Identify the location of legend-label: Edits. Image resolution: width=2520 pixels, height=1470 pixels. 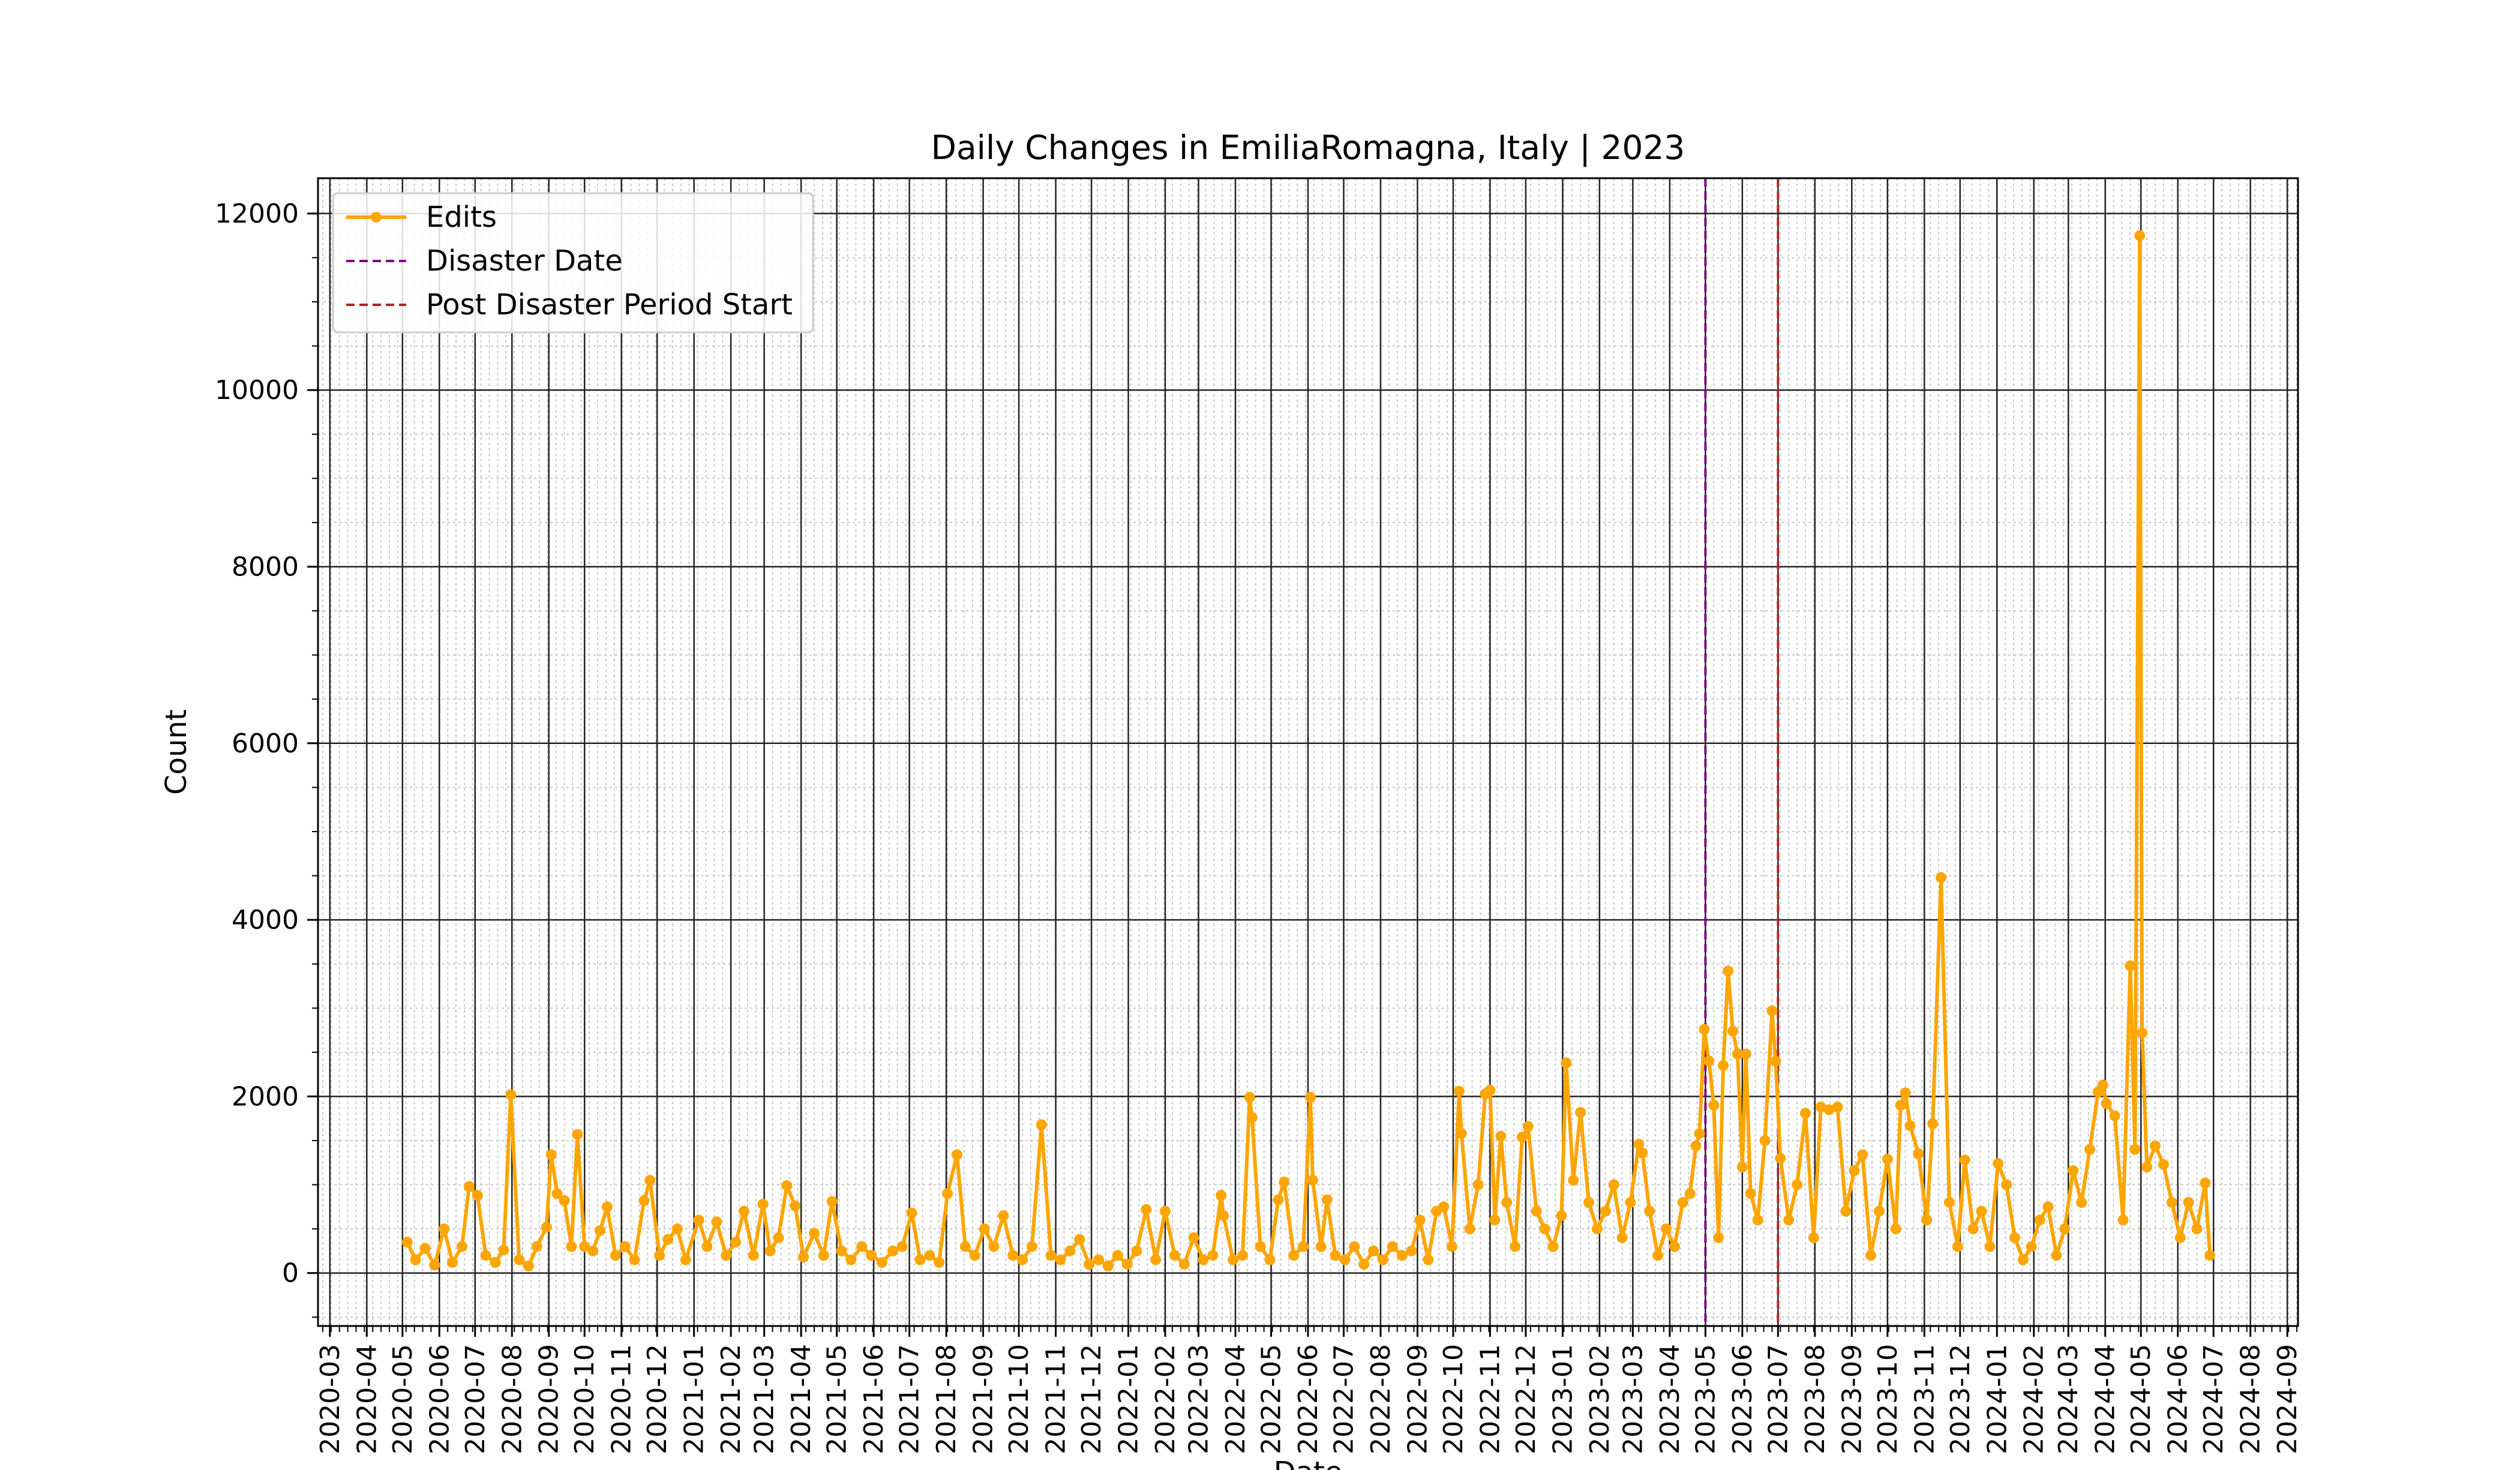
(461, 217).